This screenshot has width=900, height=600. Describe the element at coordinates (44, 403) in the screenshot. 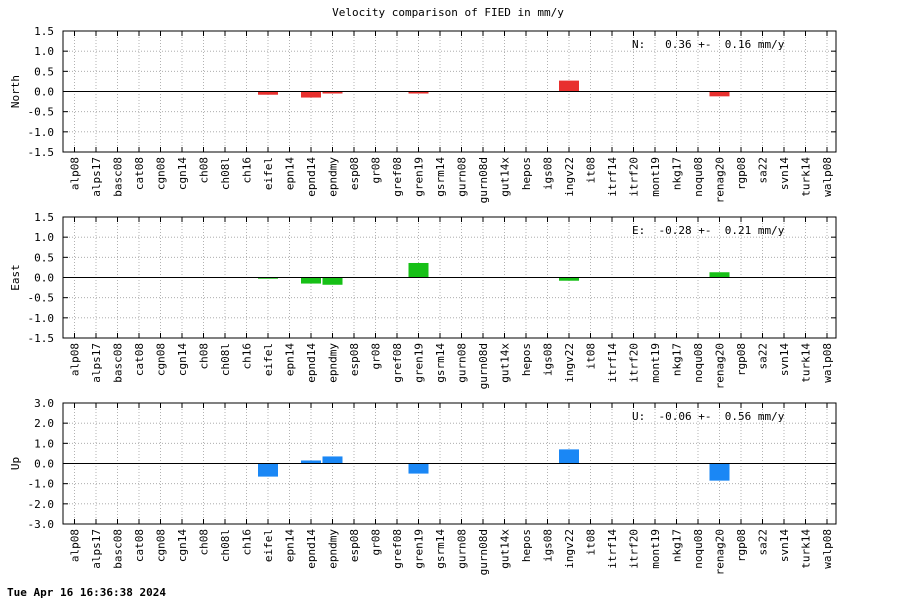

I see `y-tick-label: 3.0` at that location.